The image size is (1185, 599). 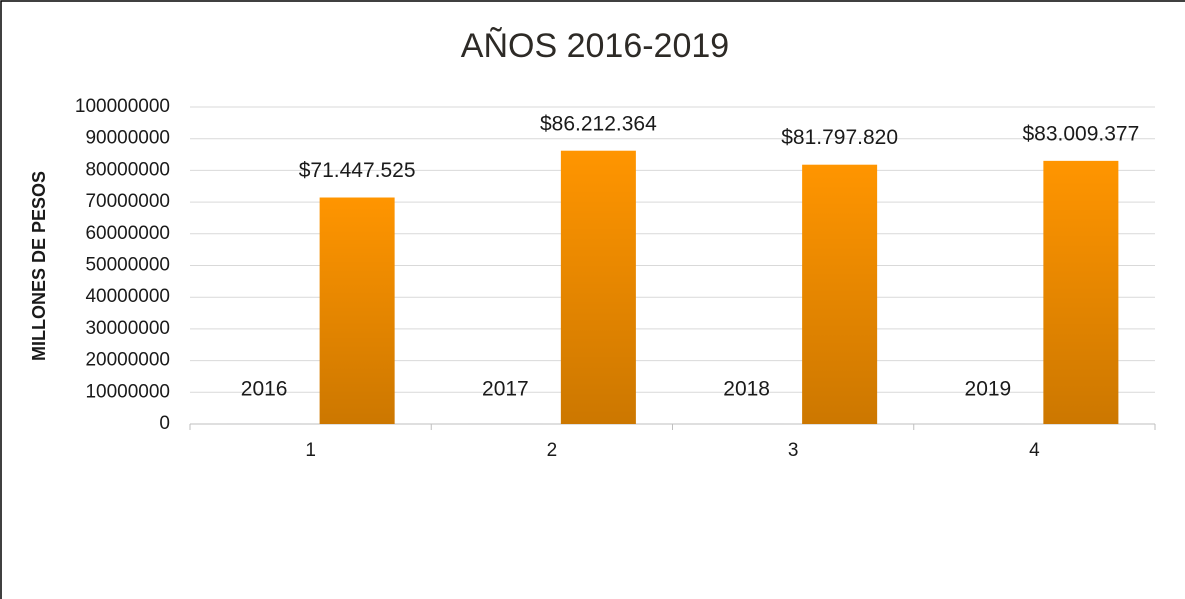 I want to click on y-tick-label: 20000000, so click(x=127, y=360).